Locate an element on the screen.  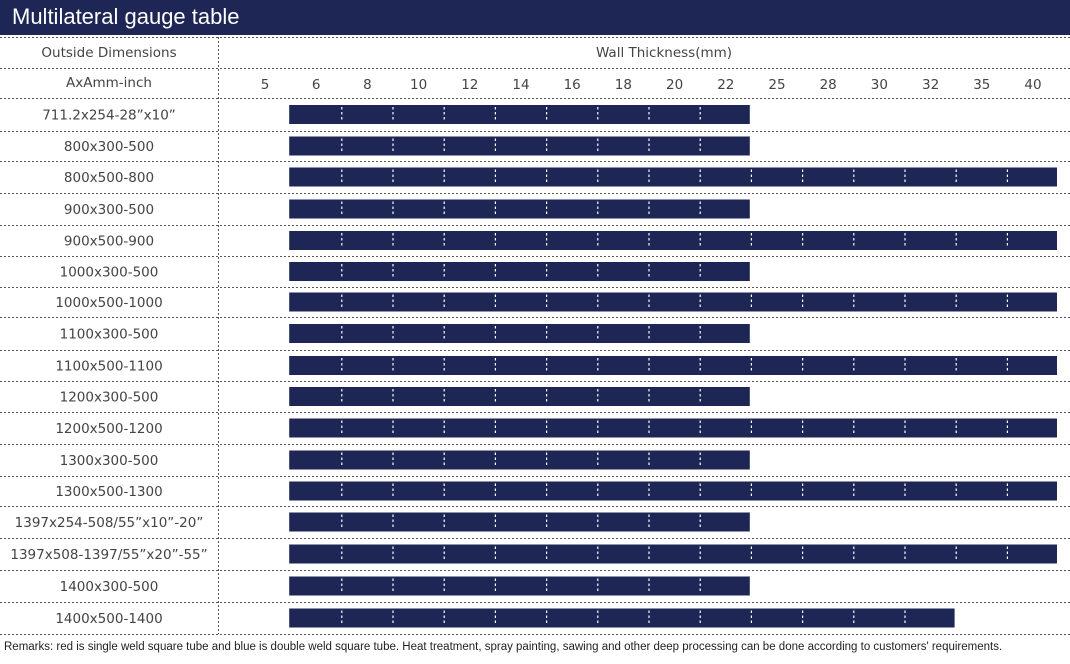
row-dimension-label: 800x500-800 is located at coordinates (109, 178).